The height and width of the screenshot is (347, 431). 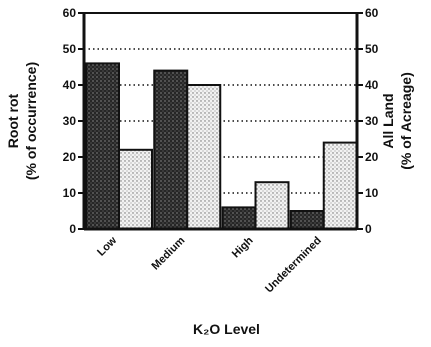 I want to click on right-tick-label-0: 0, so click(x=368, y=229).